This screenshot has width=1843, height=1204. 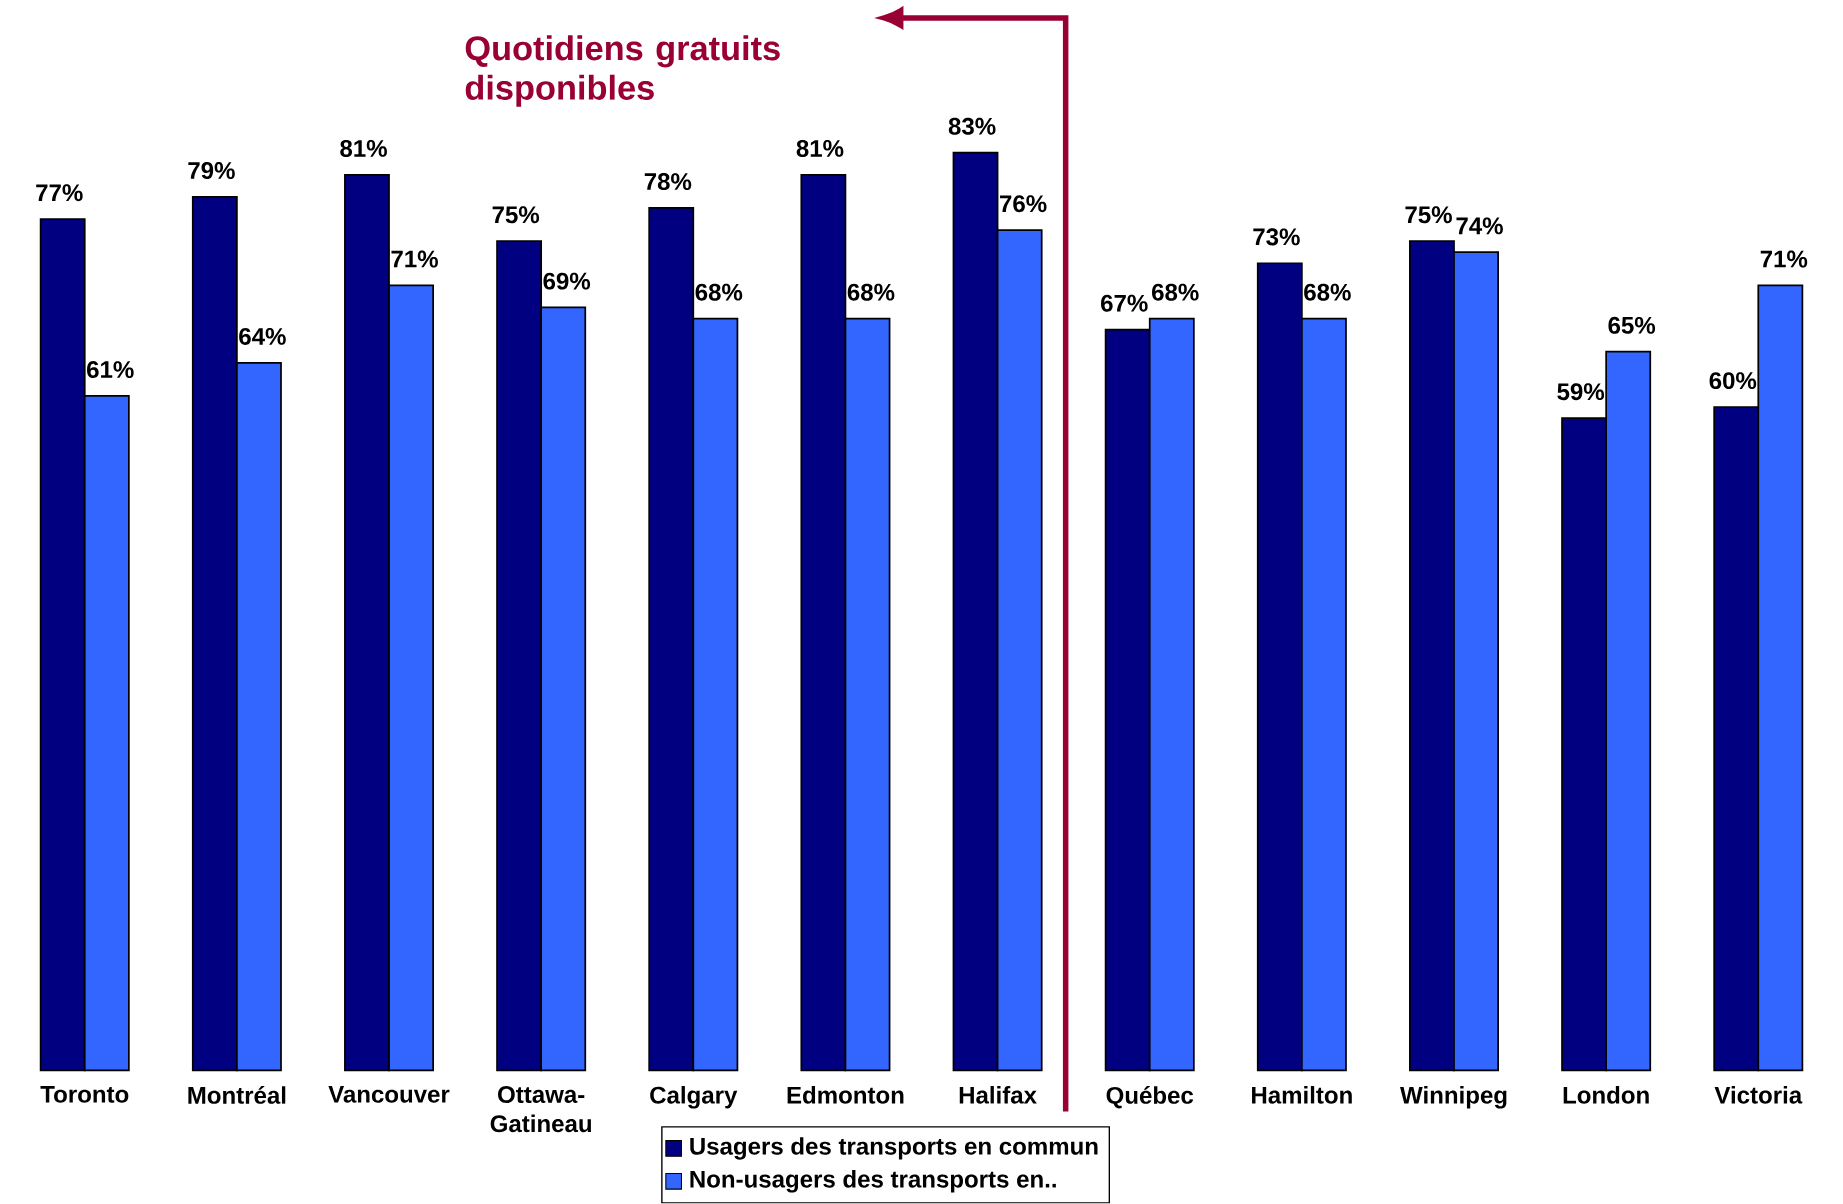 What do you see at coordinates (237, 1095) in the screenshot?
I see `x-tick-label: Montréal` at bounding box center [237, 1095].